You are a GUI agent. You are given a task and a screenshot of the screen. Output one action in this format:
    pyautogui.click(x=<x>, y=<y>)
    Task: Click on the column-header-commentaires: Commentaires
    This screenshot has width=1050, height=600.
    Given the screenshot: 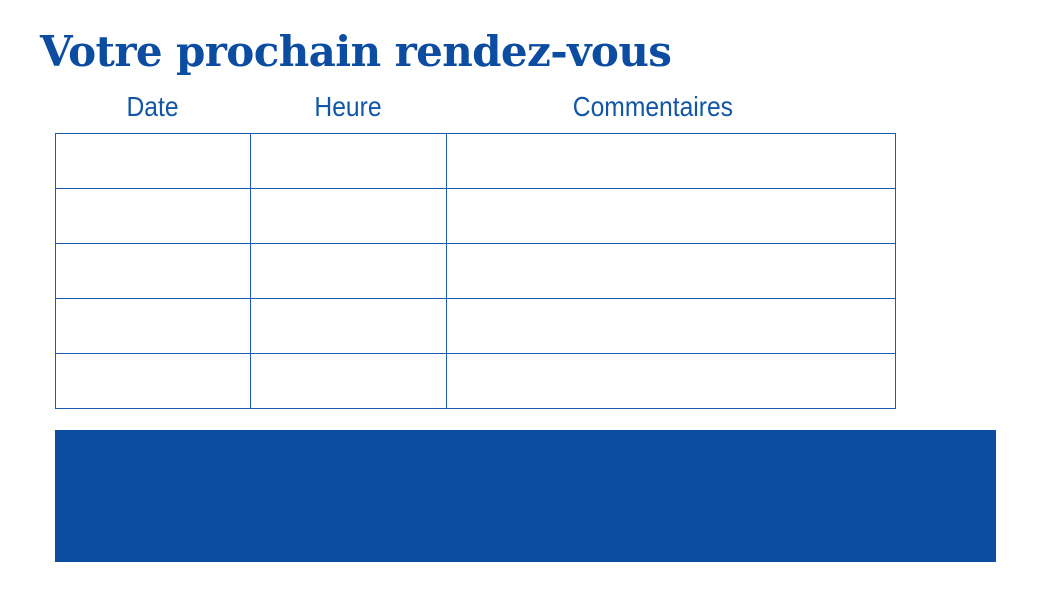 What is the action you would take?
    pyautogui.click(x=653, y=106)
    